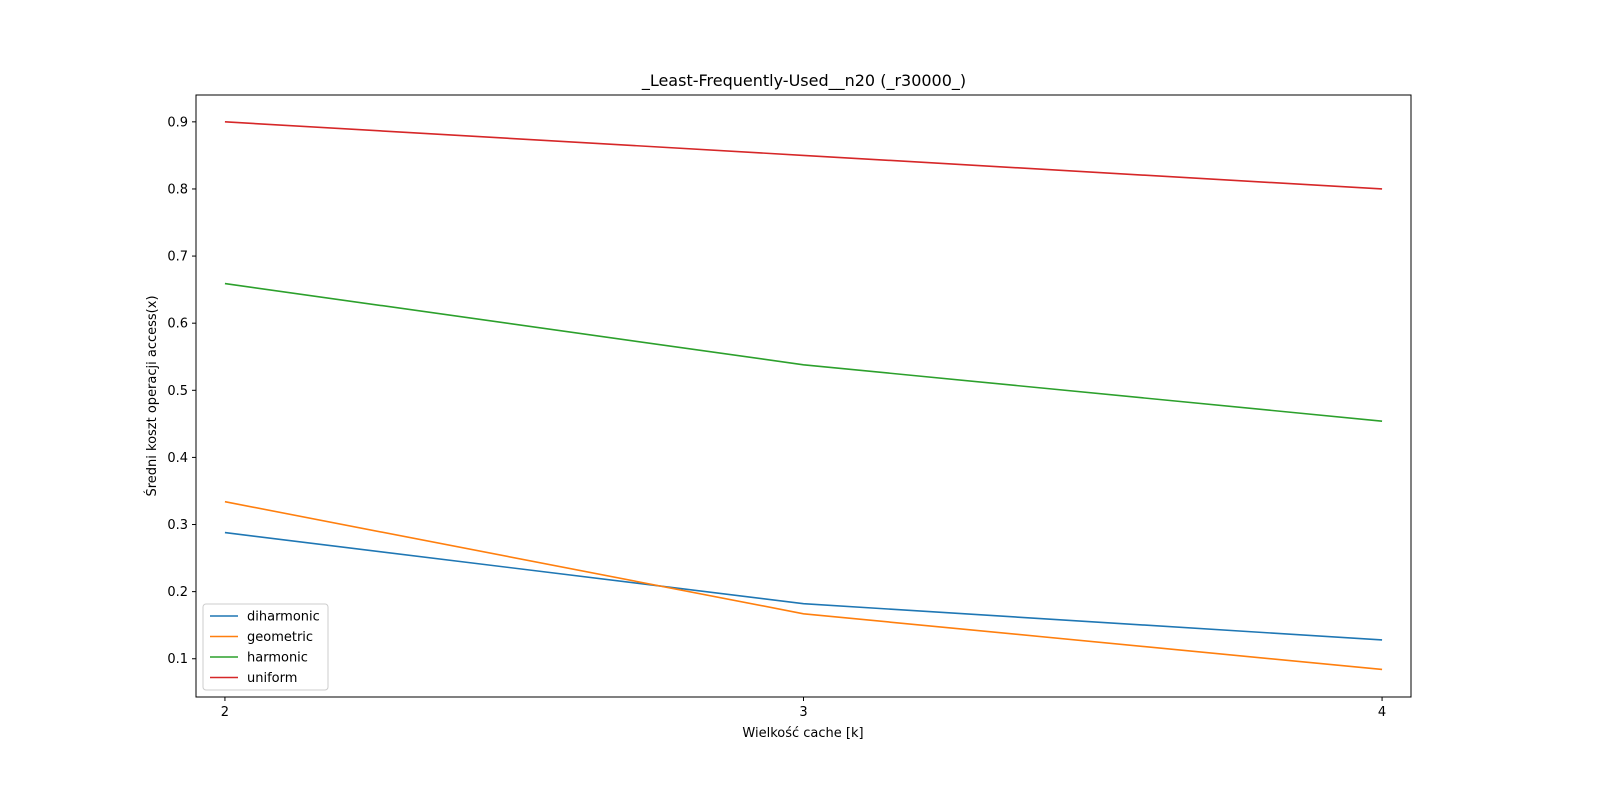  I want to click on legend-label-harmonic: harmonic, so click(277, 658).